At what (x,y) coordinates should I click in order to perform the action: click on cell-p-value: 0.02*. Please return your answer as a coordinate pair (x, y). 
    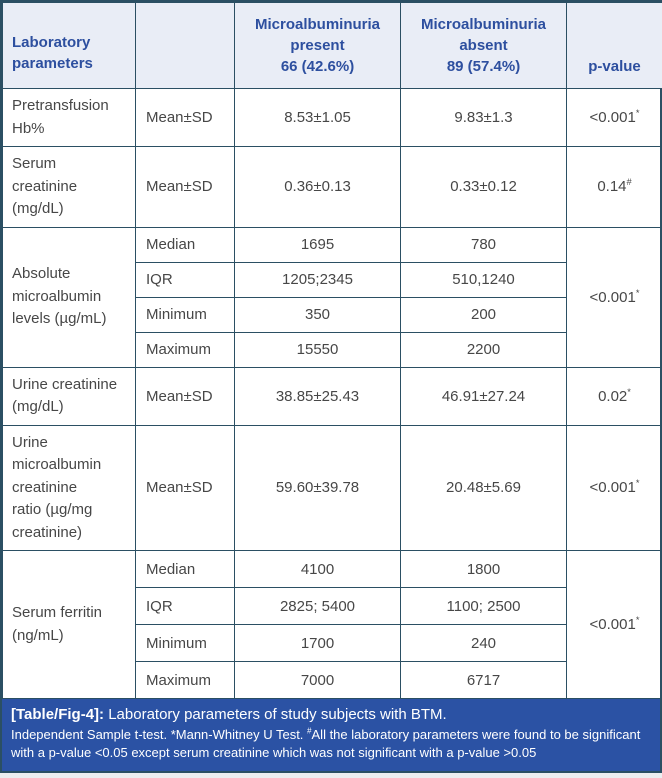
    Looking at the image, I should click on (614, 396).